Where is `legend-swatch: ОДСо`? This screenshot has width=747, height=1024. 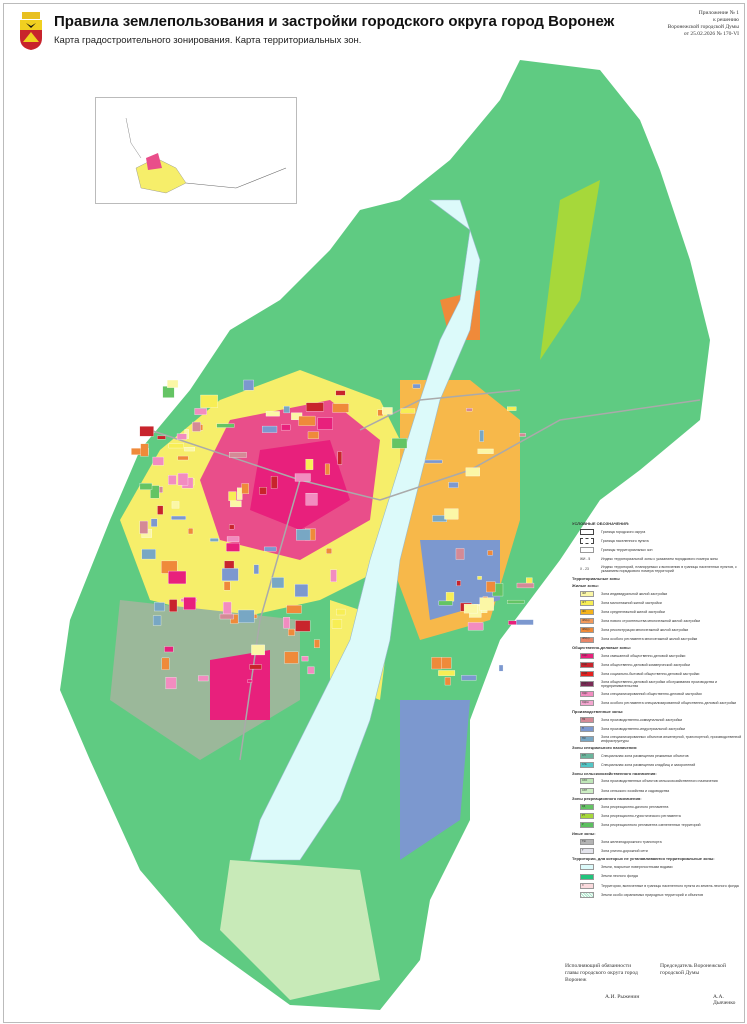 legend-swatch: ОДСо is located at coordinates (587, 703).